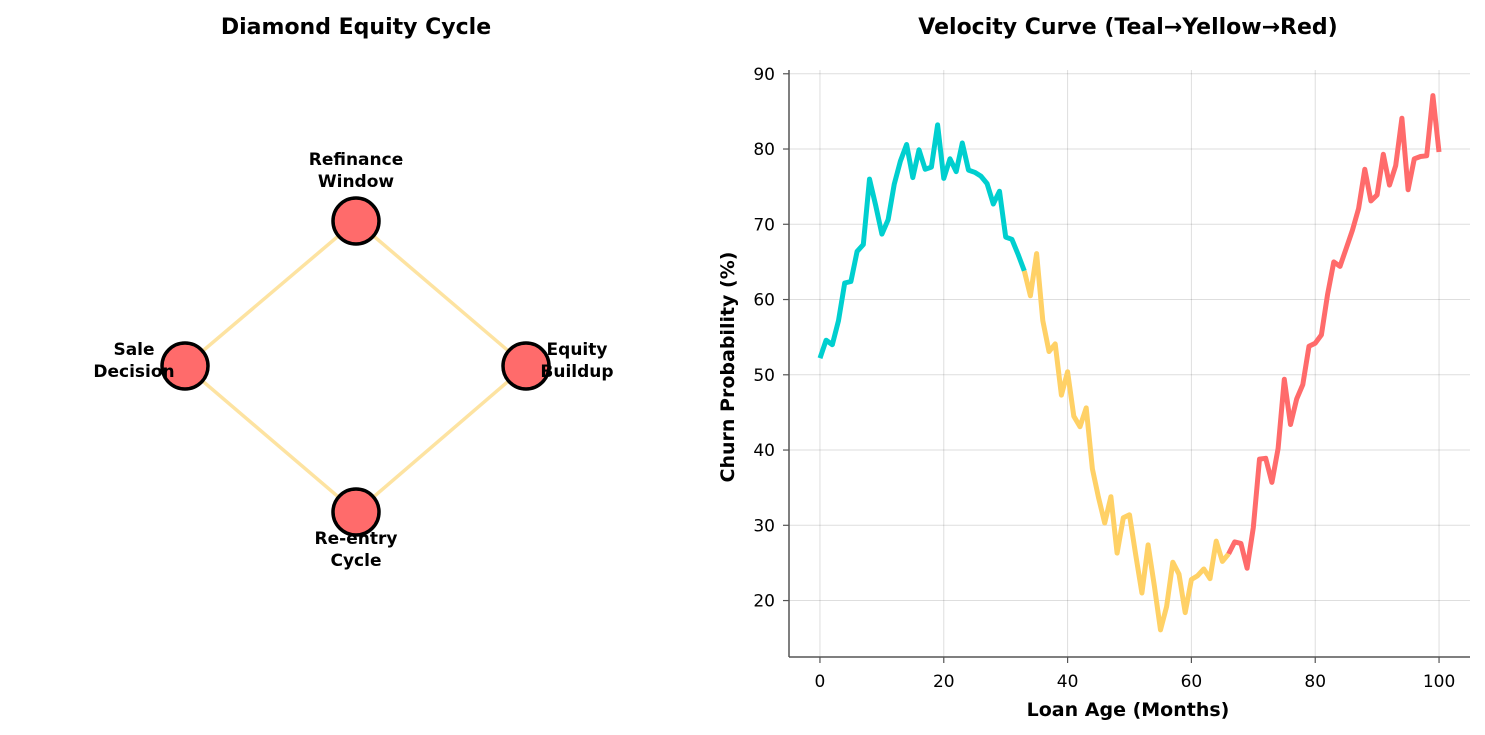  Describe the element at coordinates (270, 439) in the screenshot. I see `edge-reentry-sale` at that location.